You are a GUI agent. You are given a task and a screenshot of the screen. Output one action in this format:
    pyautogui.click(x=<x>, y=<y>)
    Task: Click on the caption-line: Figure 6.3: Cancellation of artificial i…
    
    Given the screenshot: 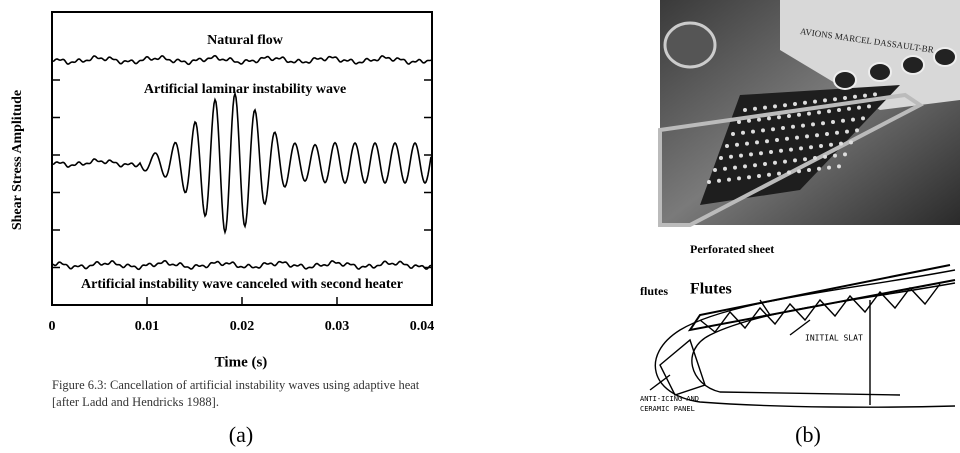 What is the action you would take?
    pyautogui.click(x=236, y=385)
    